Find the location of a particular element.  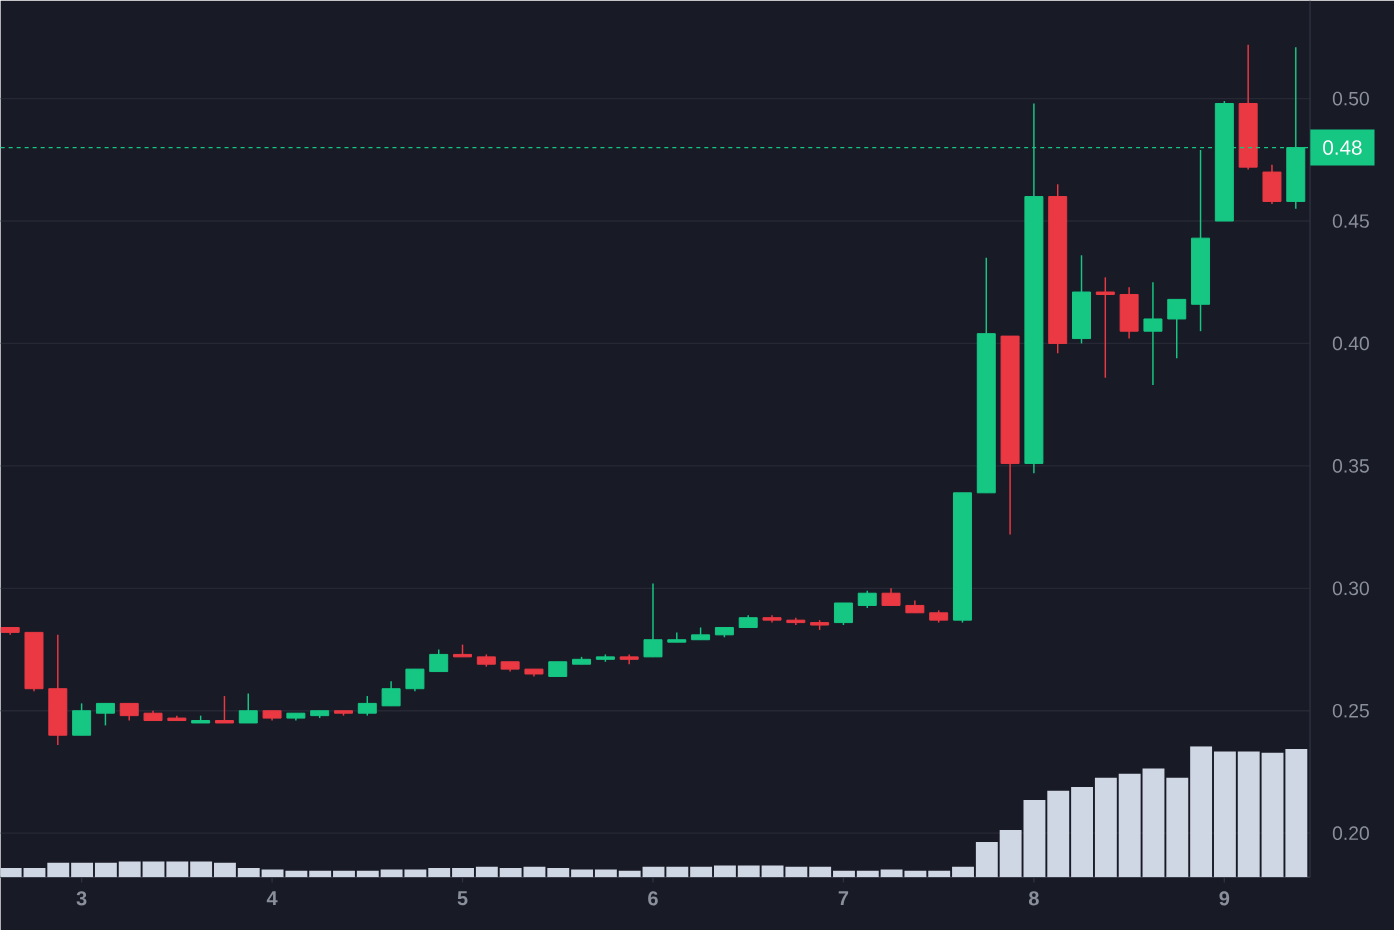

x-tick-label: 9 is located at coordinates (1224, 898).